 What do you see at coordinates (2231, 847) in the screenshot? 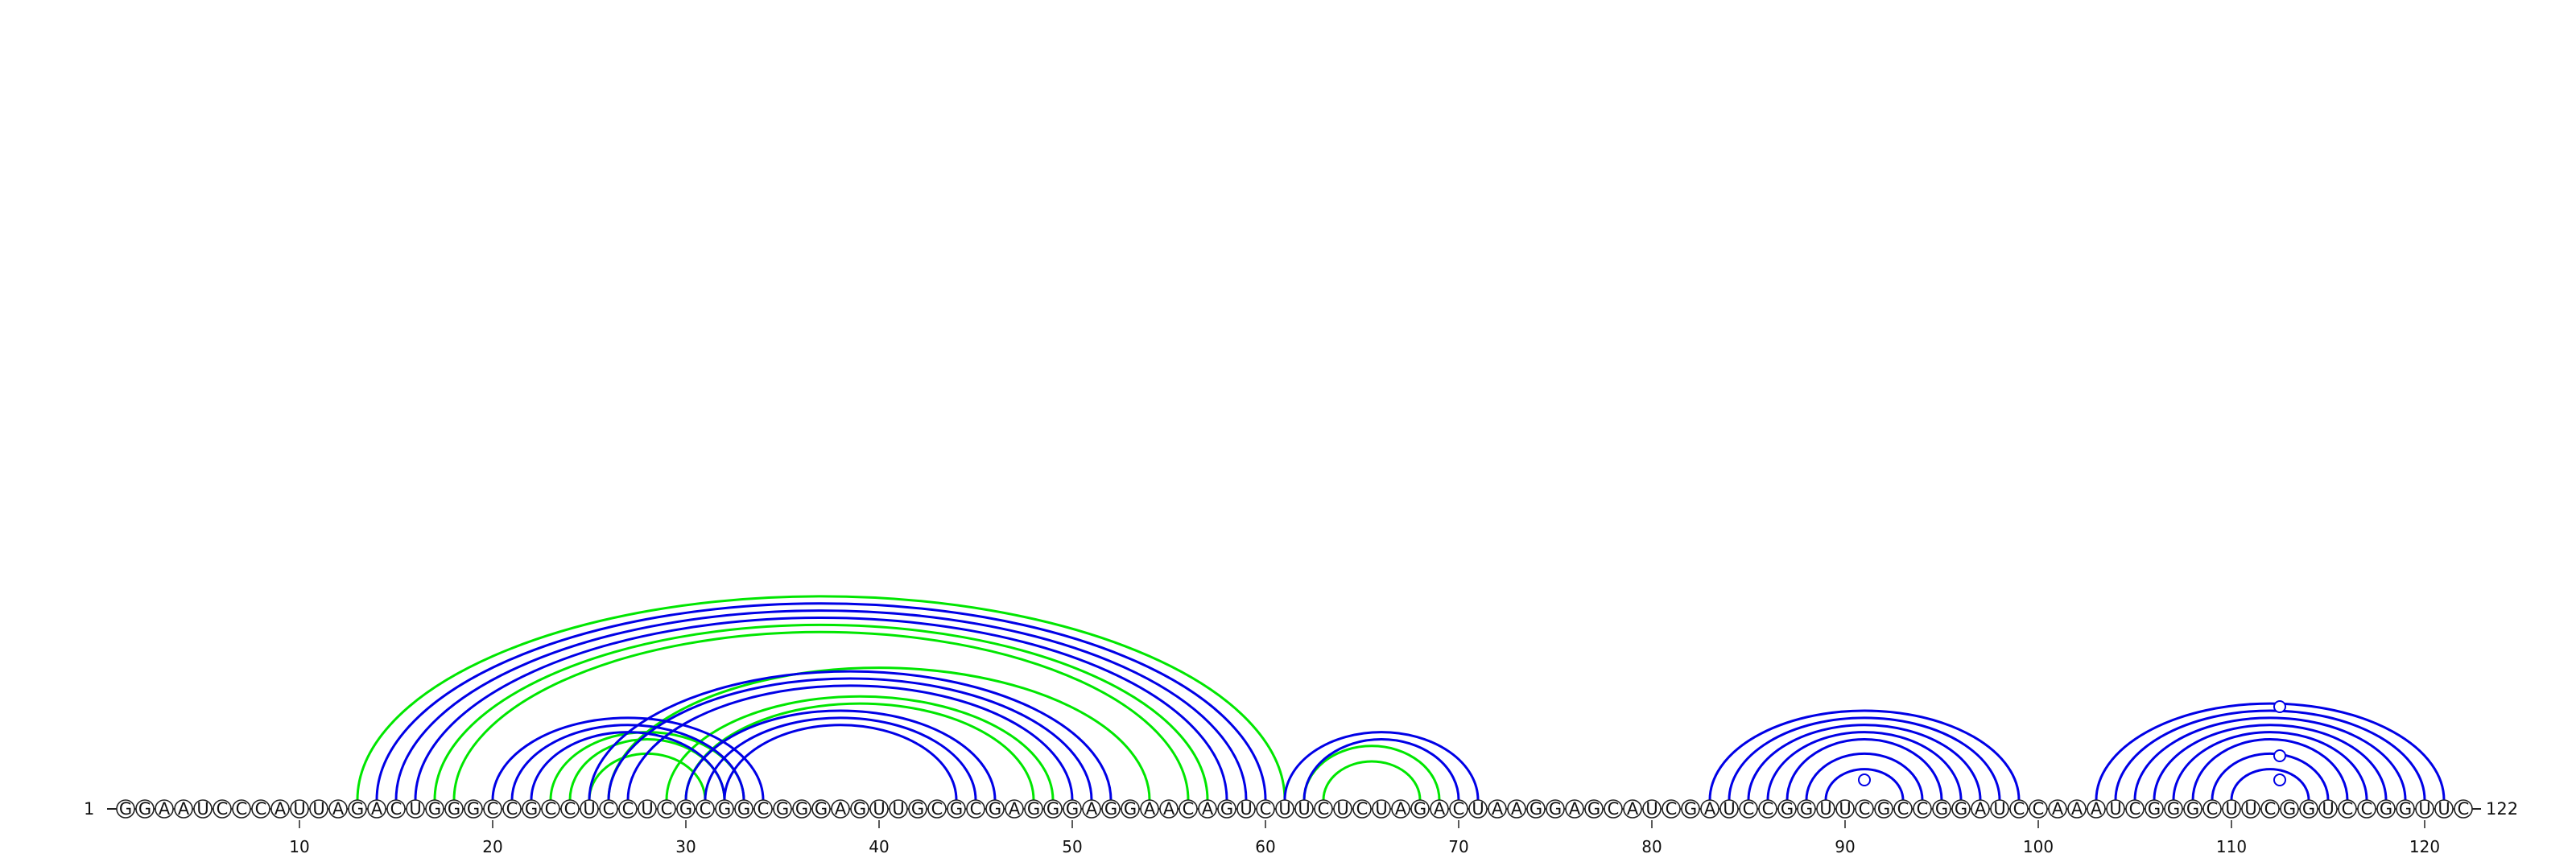
I see `axis-tick-label: 110` at bounding box center [2231, 847].